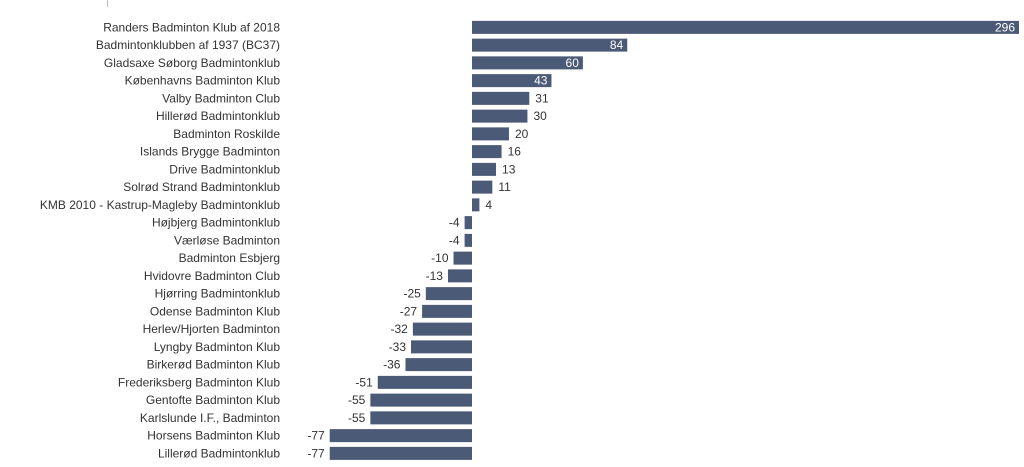 The height and width of the screenshot is (467, 1024). Describe the element at coordinates (188, 45) in the screenshot. I see `category-label: Badmintonklubben af 1937 (BC37)` at that location.